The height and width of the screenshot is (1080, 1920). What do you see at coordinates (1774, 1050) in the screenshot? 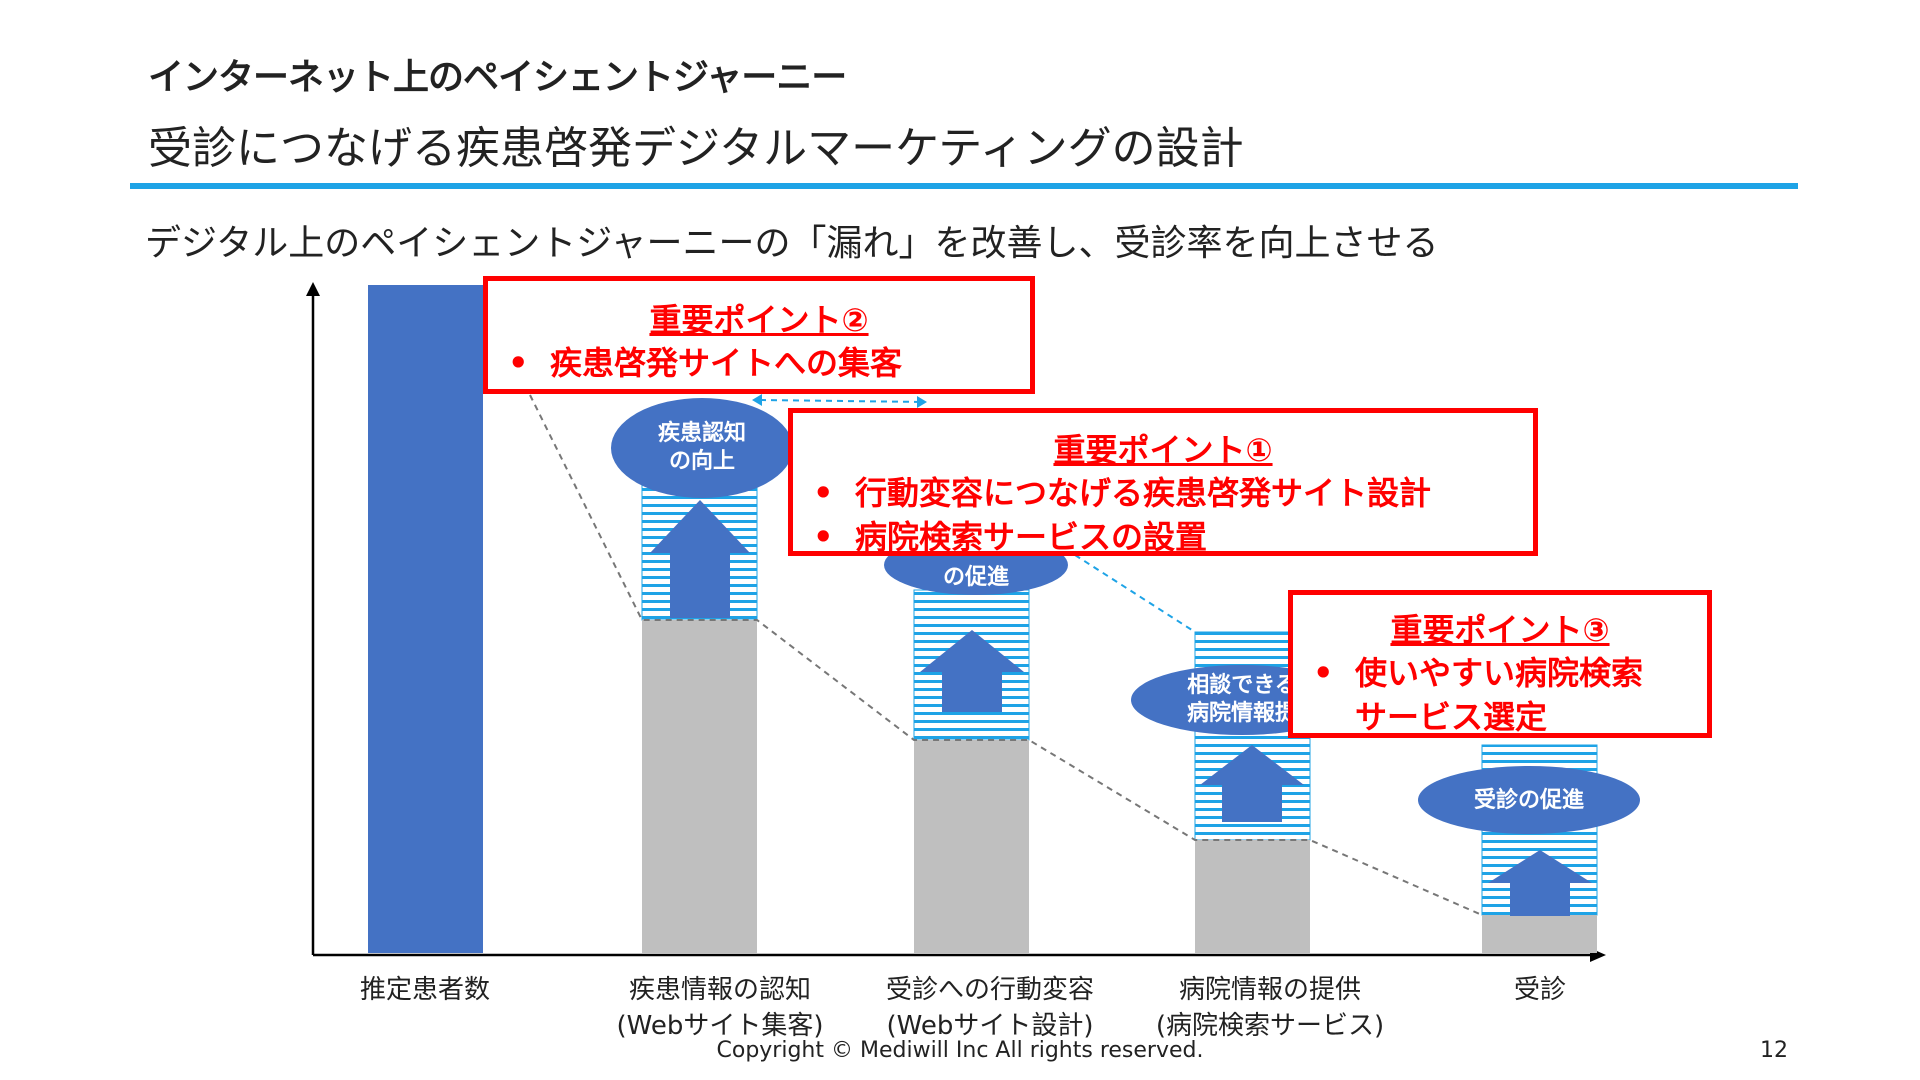
I see `page-number: 12` at bounding box center [1774, 1050].